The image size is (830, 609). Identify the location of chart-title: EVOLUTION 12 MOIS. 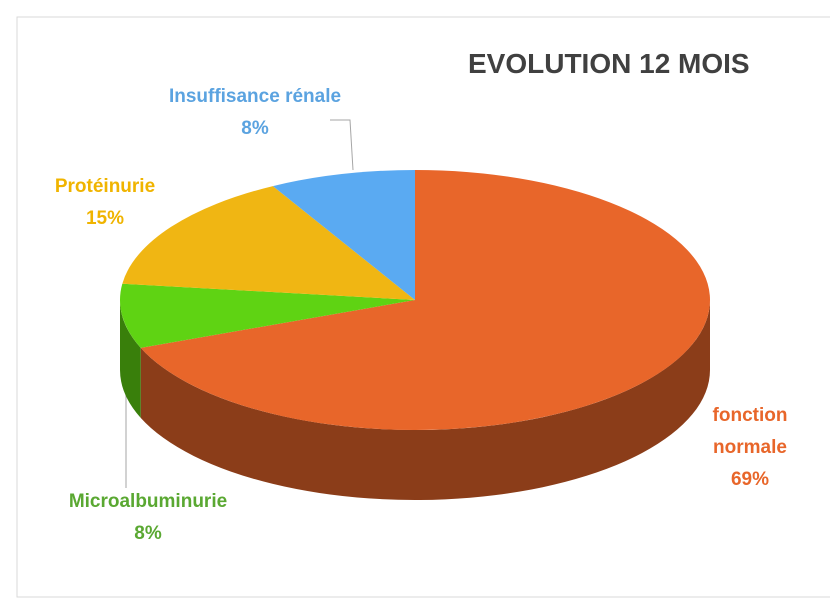
(609, 63).